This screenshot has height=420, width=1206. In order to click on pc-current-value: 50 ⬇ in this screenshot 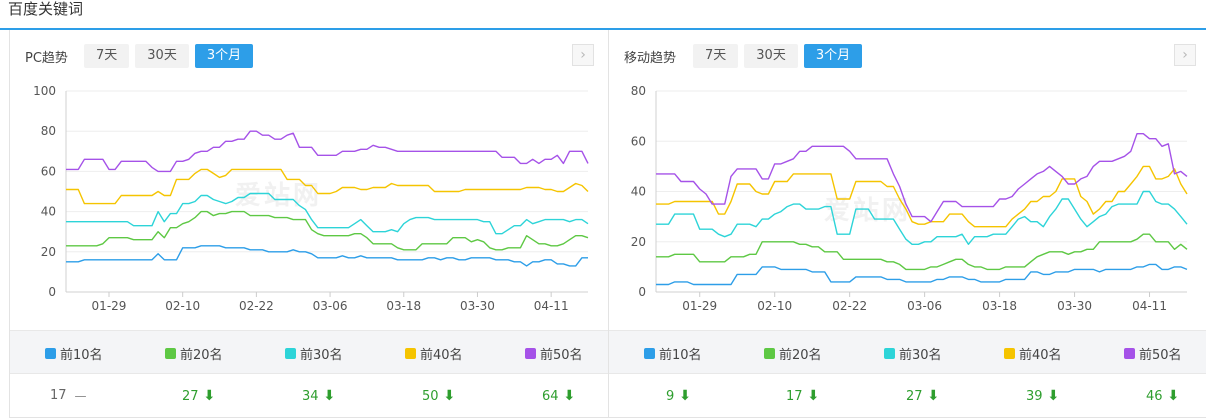, I will do `click(438, 396)`.